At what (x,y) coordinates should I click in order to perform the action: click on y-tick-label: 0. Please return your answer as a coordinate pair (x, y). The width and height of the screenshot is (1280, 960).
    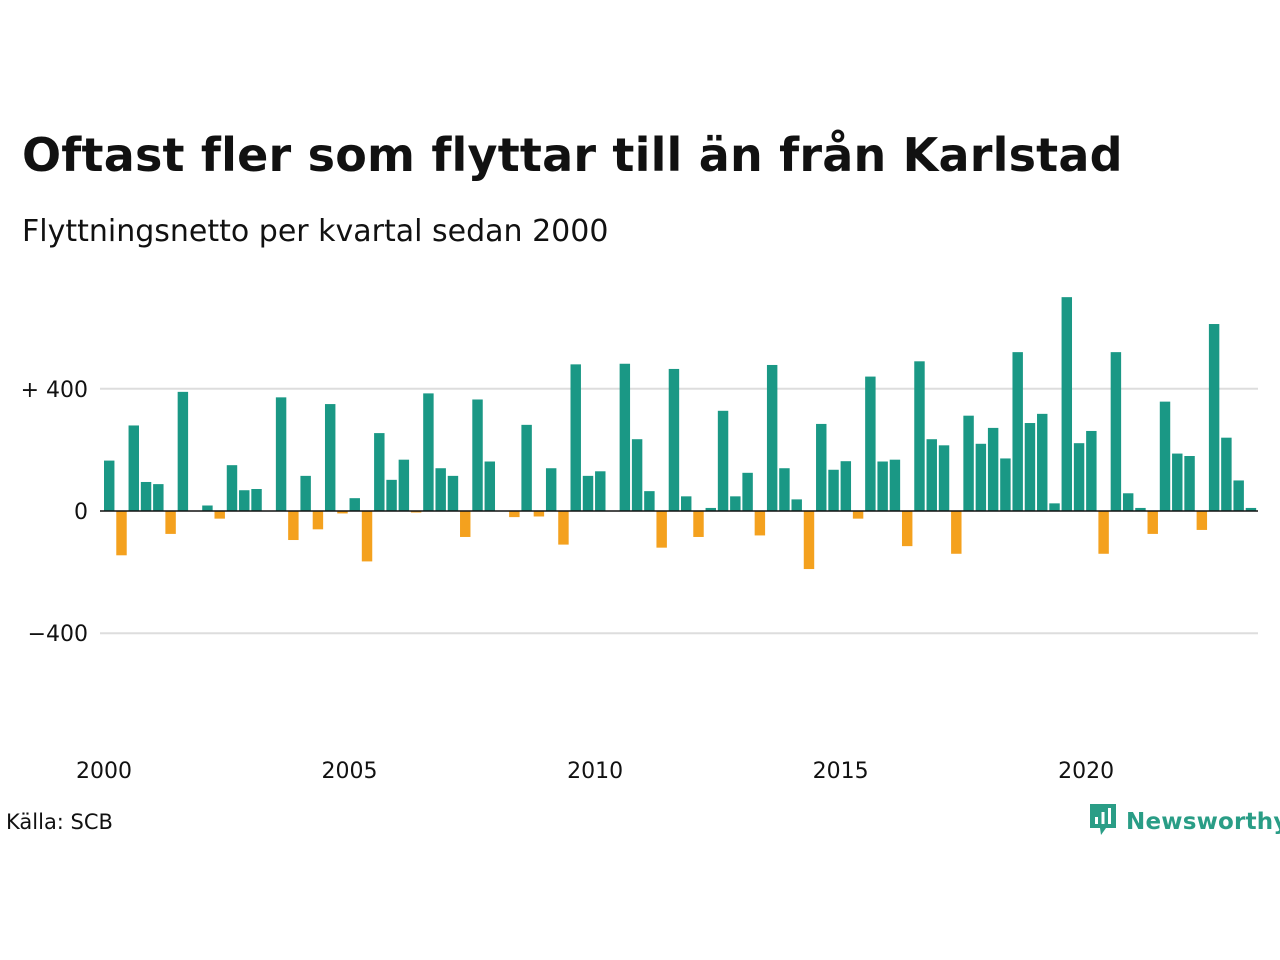
    Looking at the image, I should click on (81, 512).